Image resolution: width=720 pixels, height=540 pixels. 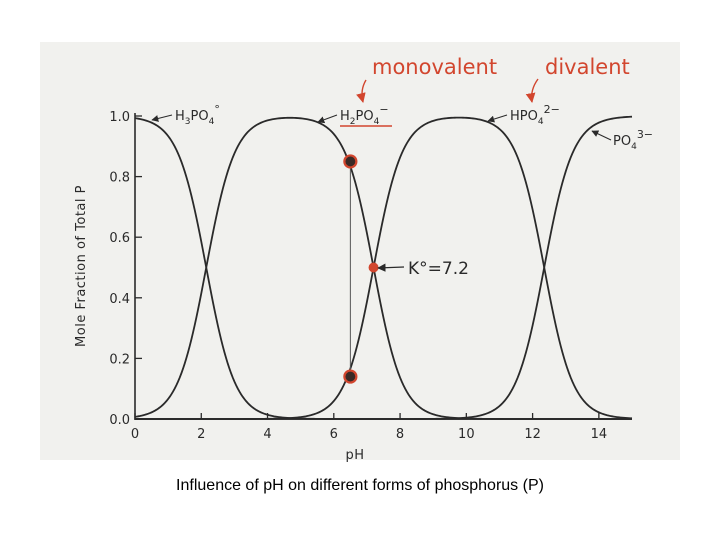 I want to click on species-label-h3po4: H3PO4°, so click(x=197, y=115).